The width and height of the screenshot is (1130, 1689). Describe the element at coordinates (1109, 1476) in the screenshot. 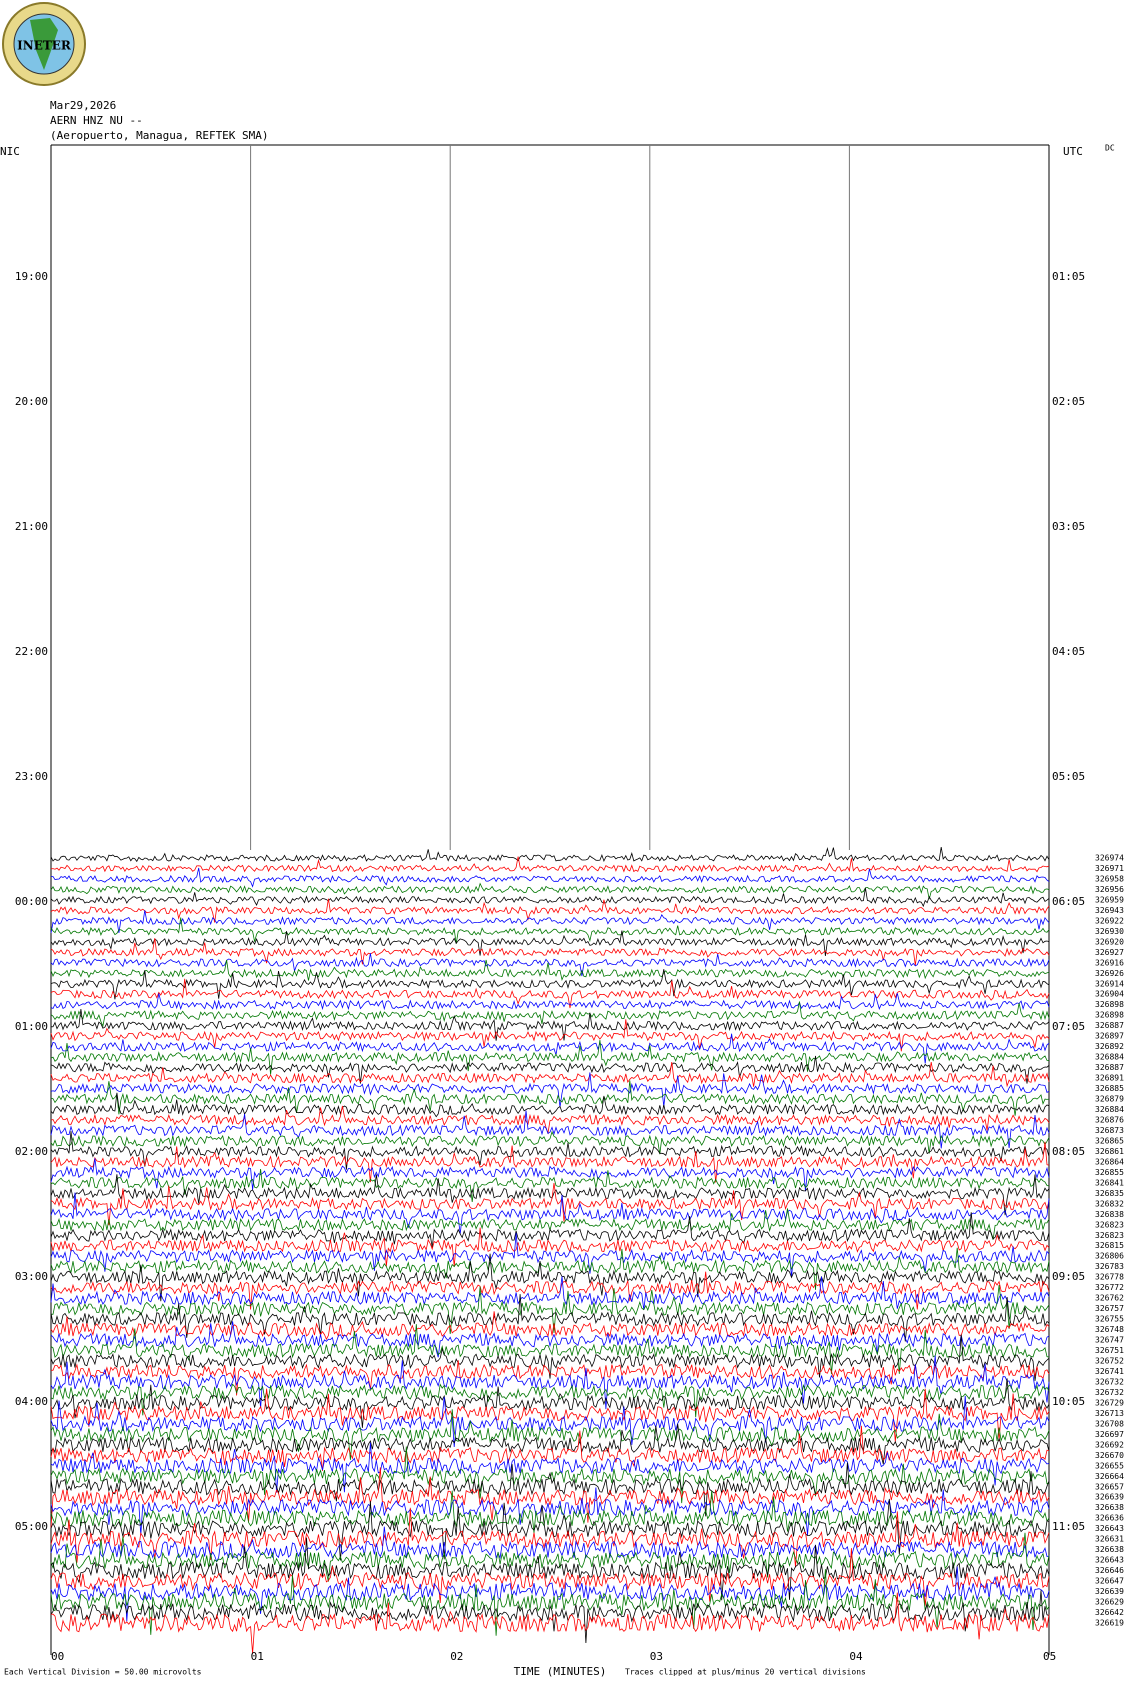

I see `trace-count: 326664` at that location.